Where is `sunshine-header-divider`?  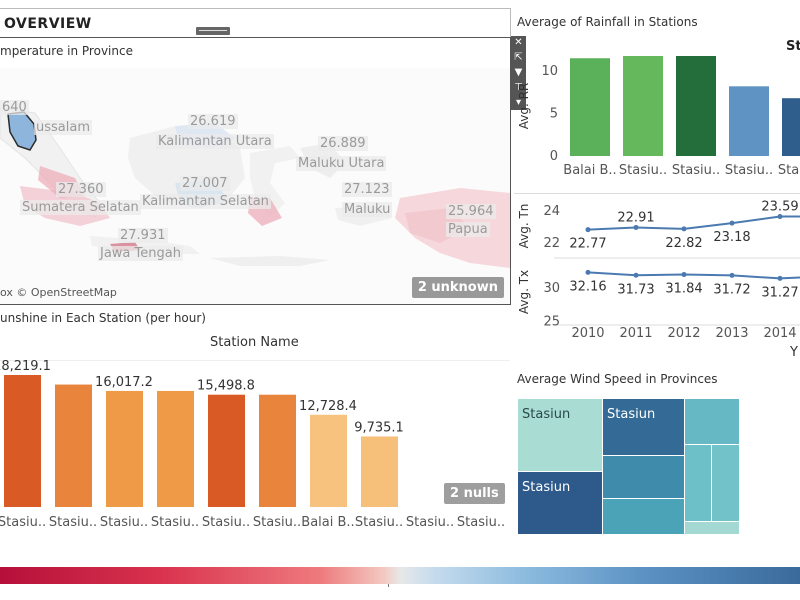 sunshine-header-divider is located at coordinates (255, 360).